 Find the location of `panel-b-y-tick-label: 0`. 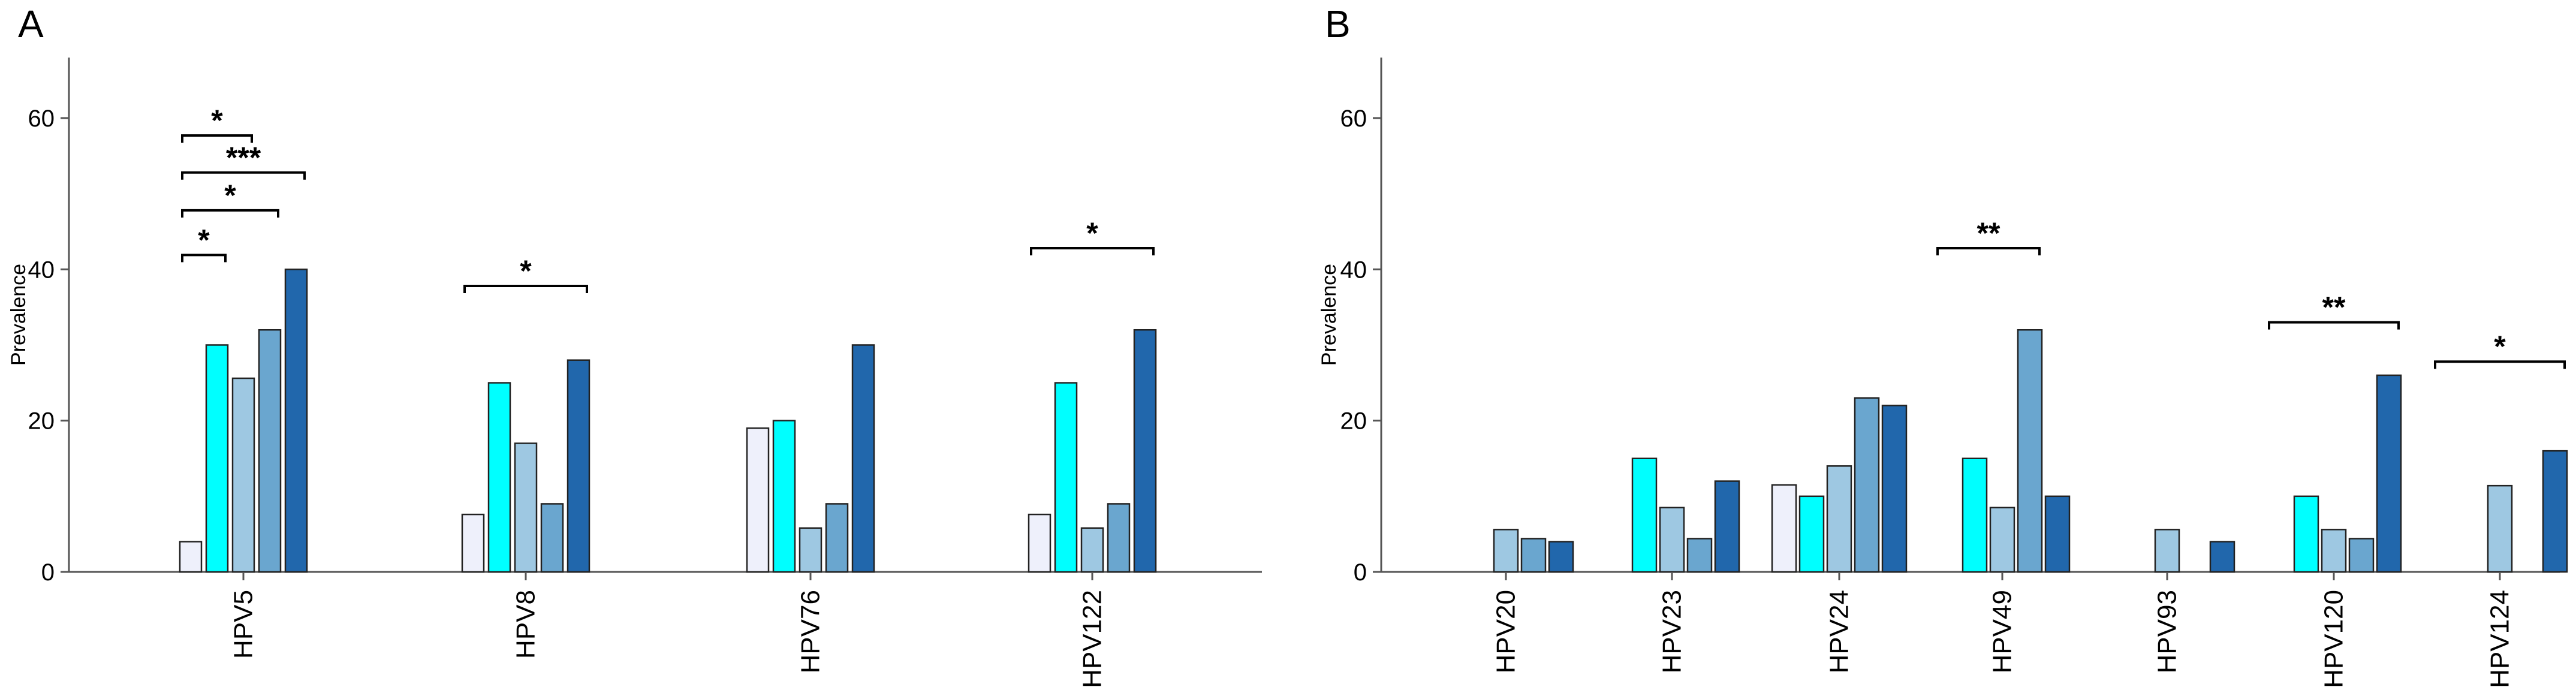

panel-b-y-tick-label: 0 is located at coordinates (1360, 572).